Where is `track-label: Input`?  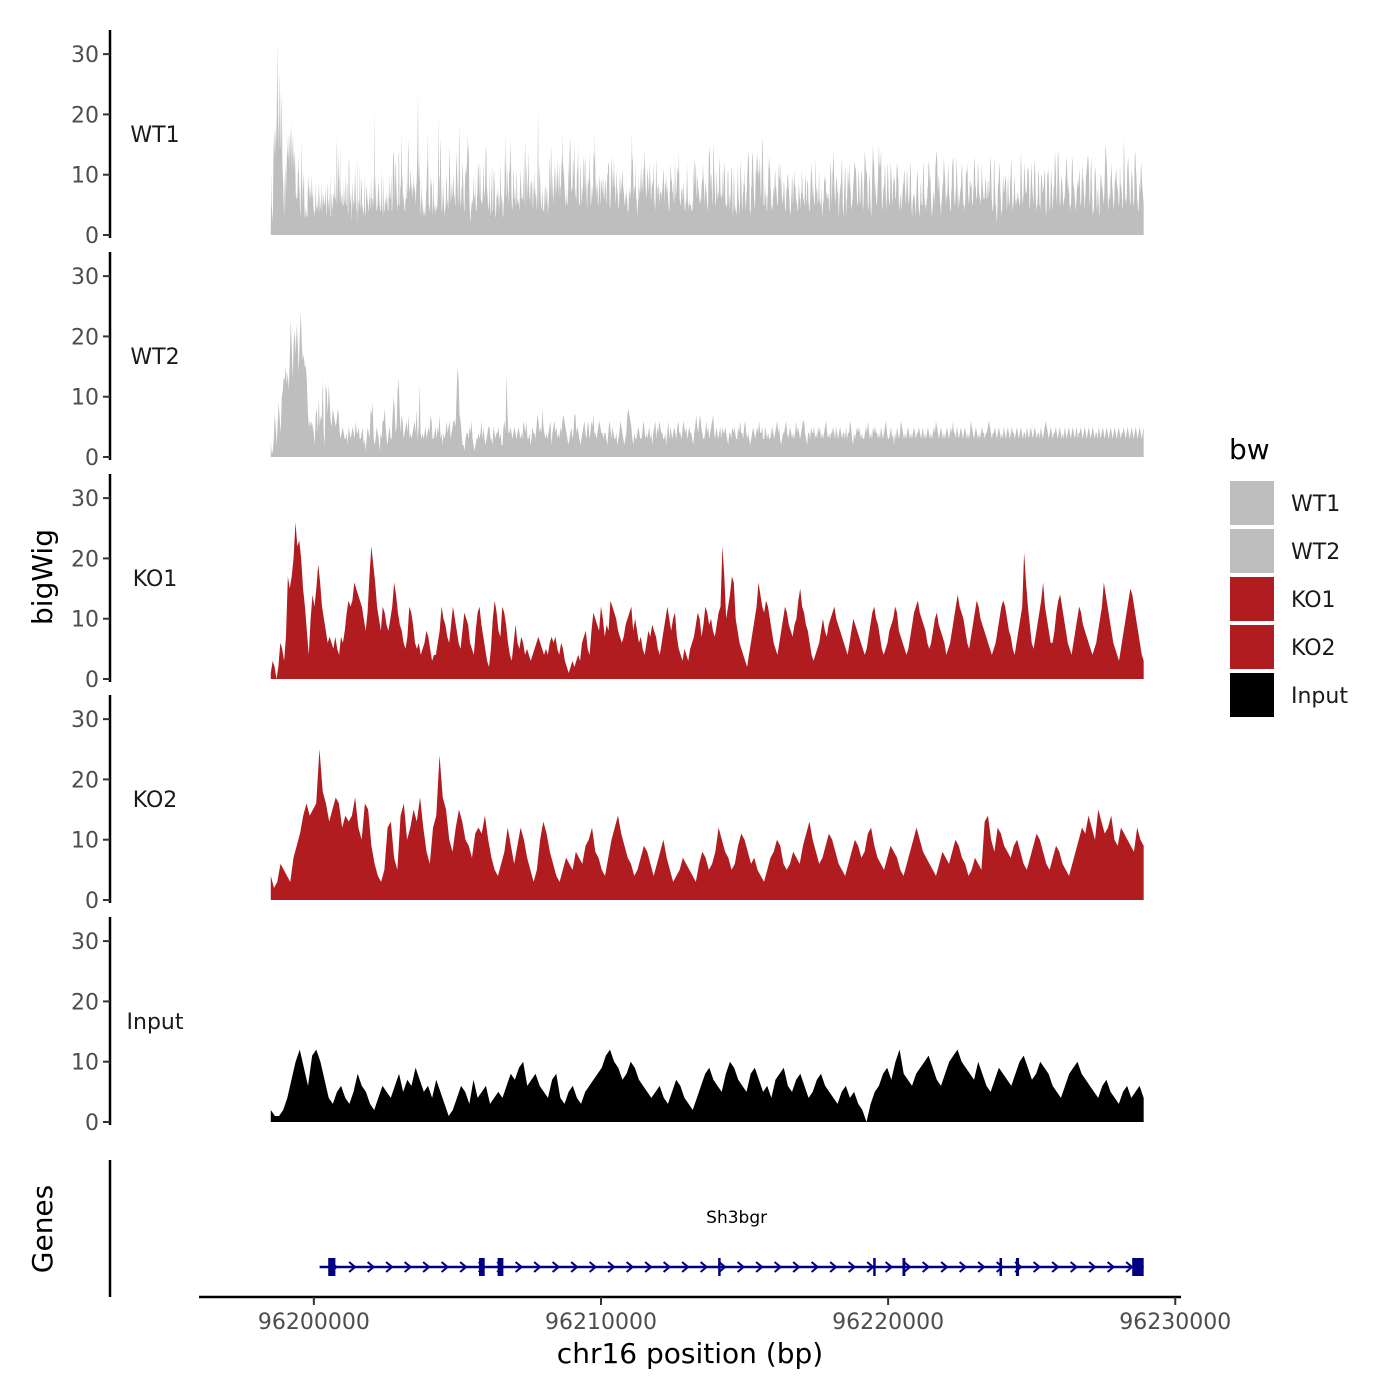 track-label: Input is located at coordinates (155, 1022).